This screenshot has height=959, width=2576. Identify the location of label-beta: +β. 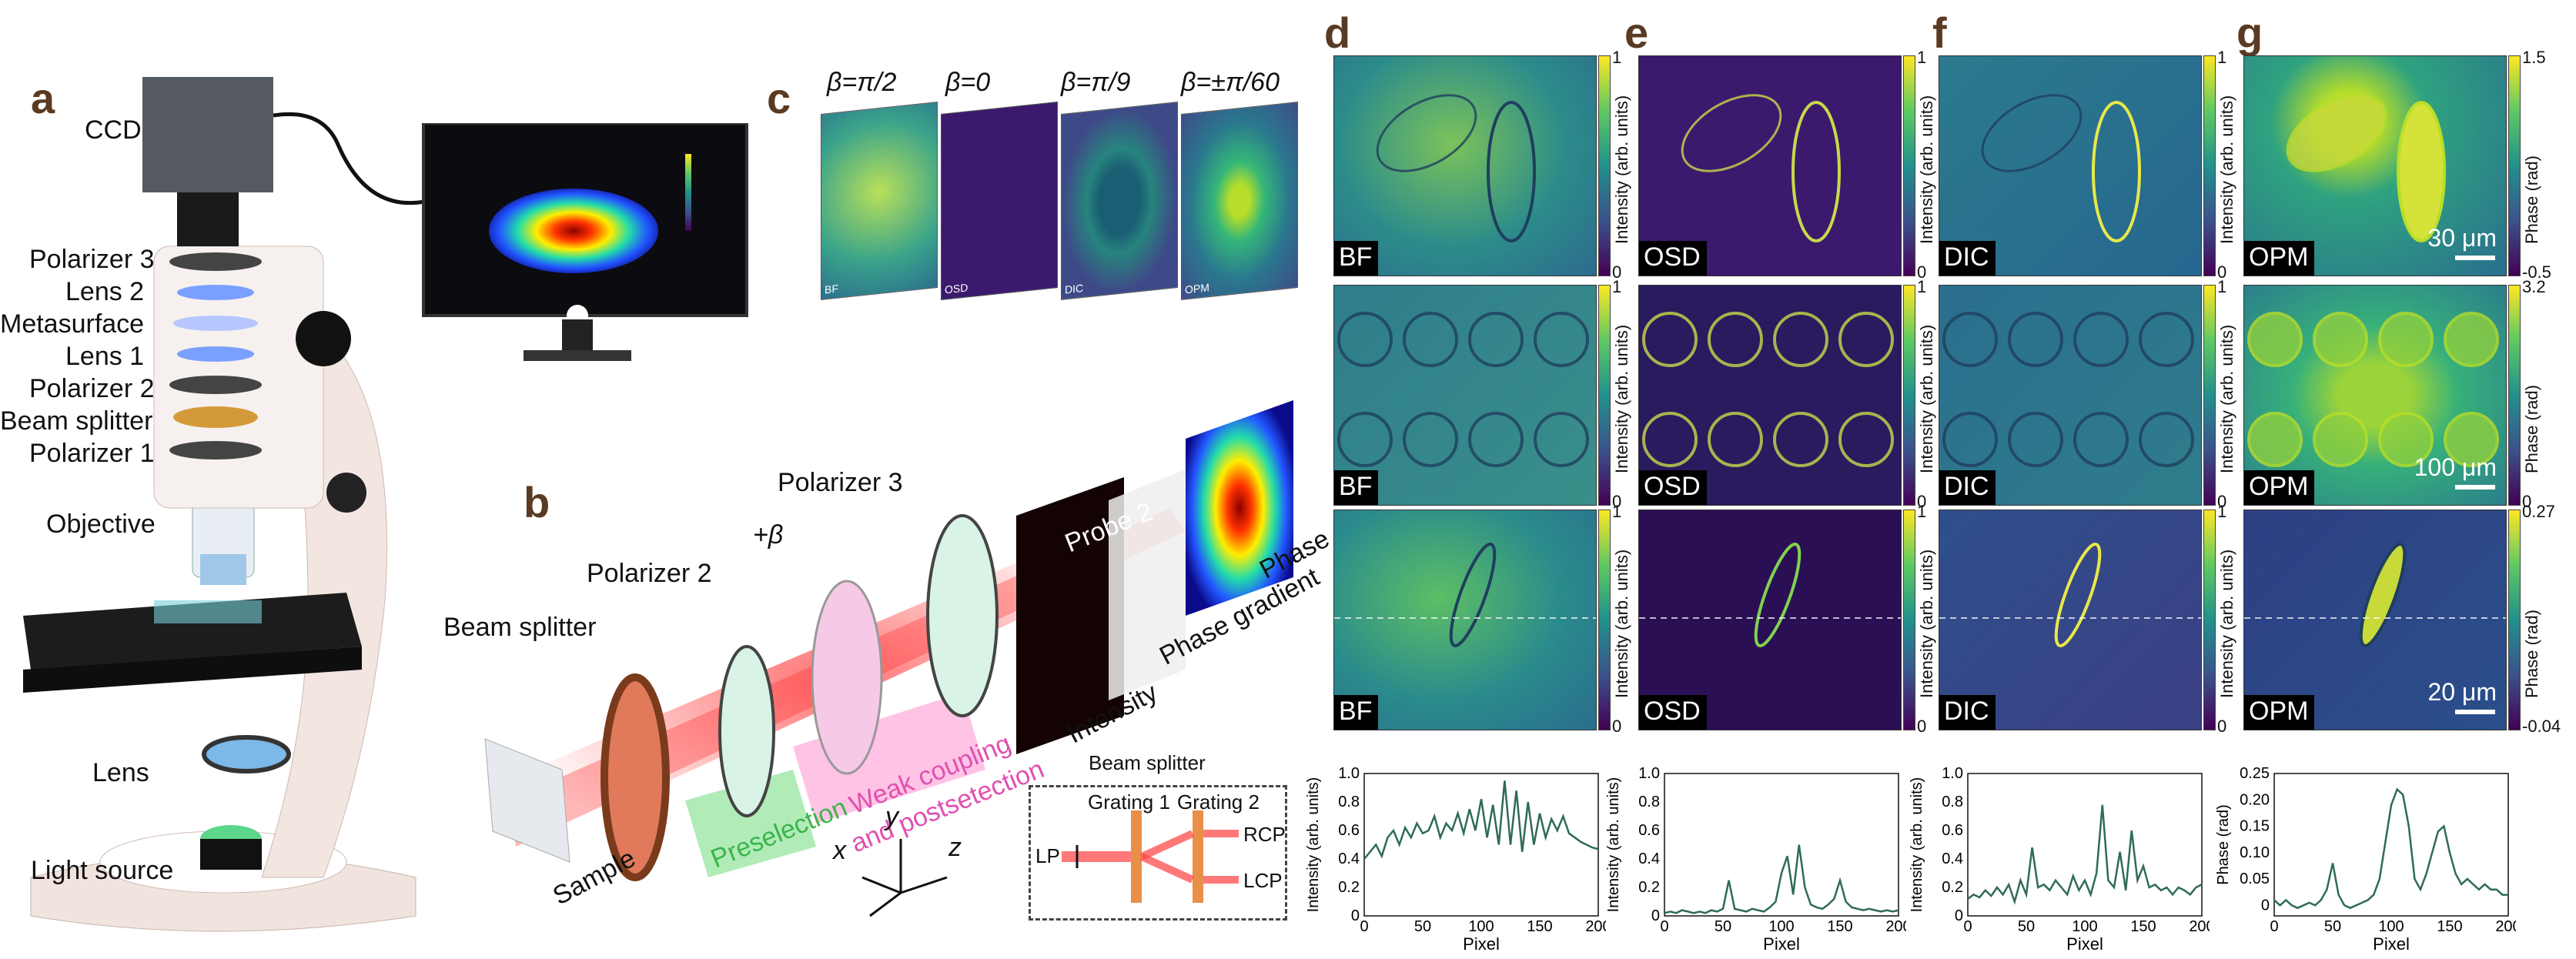
(769, 535).